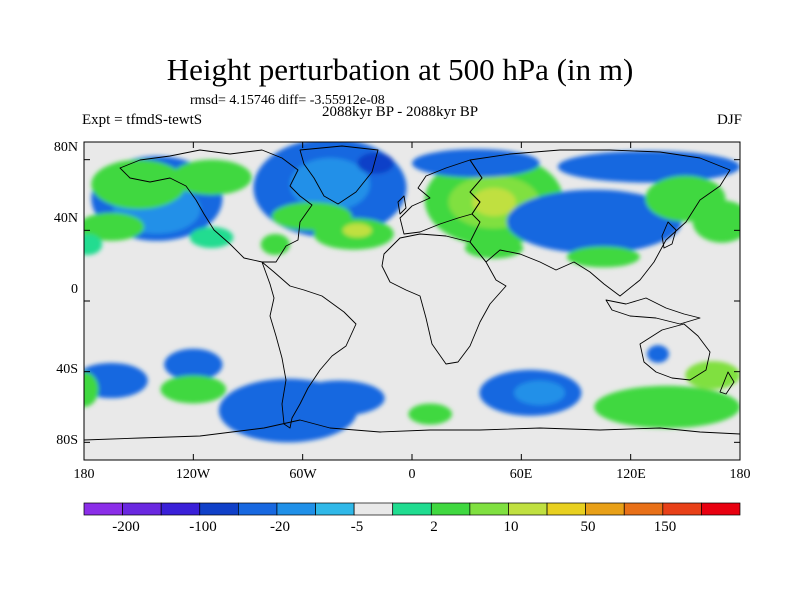  What do you see at coordinates (402, 205) in the screenshot?
I see `coastline-uk` at bounding box center [402, 205].